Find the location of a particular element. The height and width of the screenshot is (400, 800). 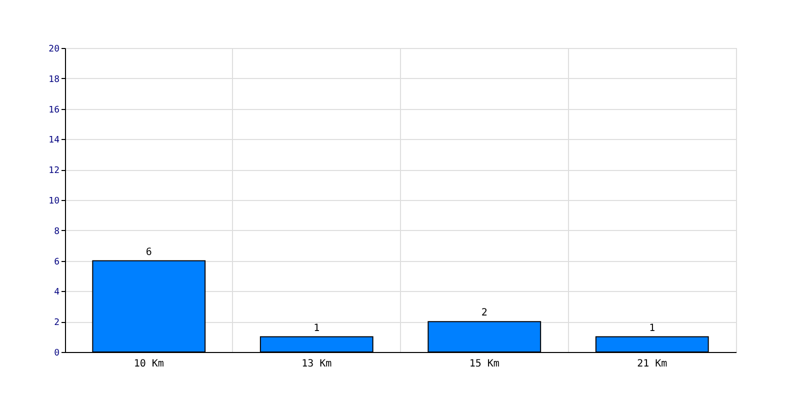

y-tick-label: 12 is located at coordinates (54, 171).